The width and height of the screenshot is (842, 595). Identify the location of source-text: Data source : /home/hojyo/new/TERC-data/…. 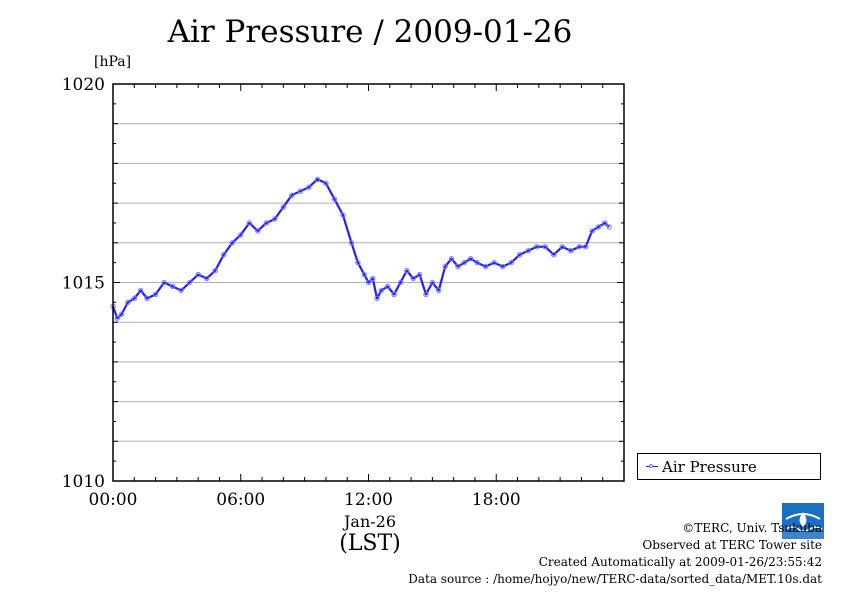
(615, 579).